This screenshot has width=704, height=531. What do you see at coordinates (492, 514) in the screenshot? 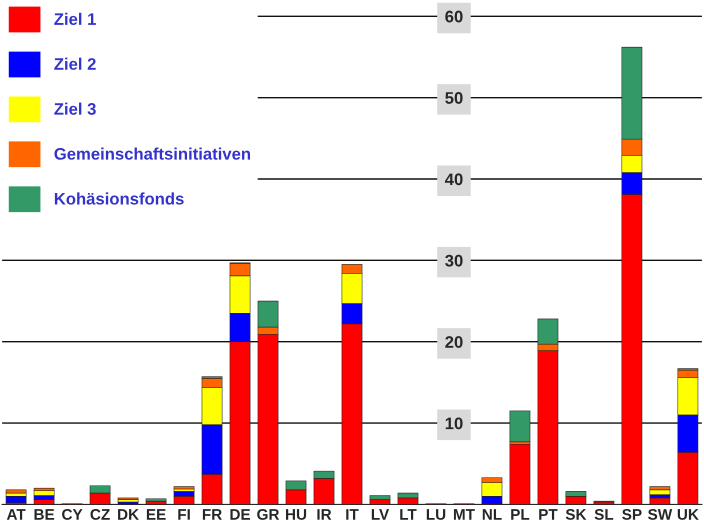
I see `x-tick-label: NL` at bounding box center [492, 514].